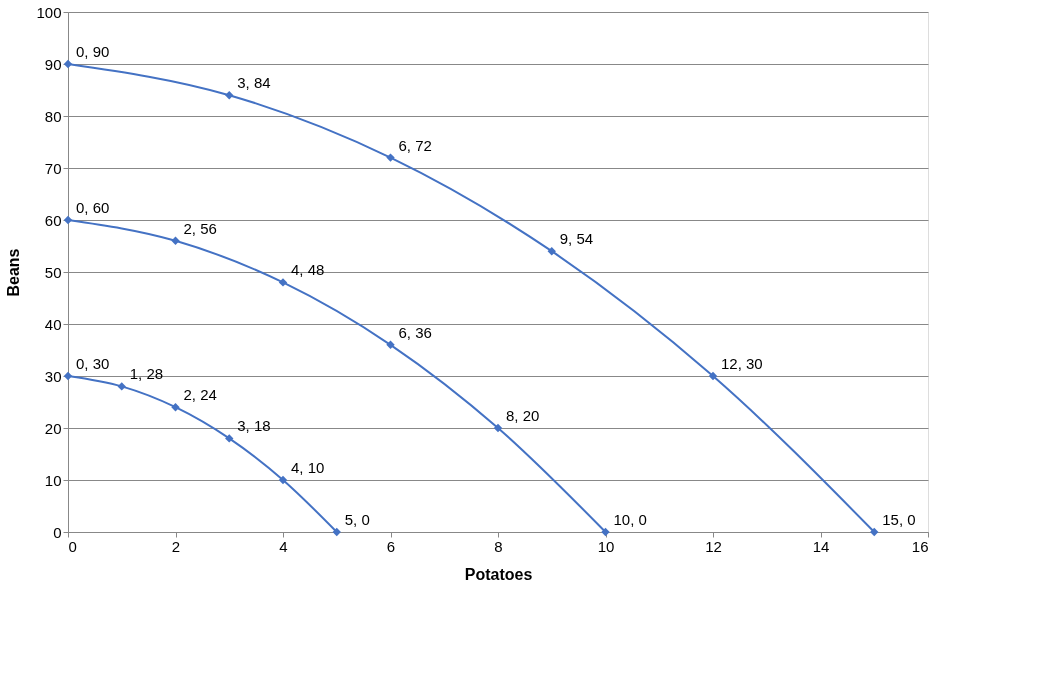 Image resolution: width=1037 pixels, height=683 pixels. I want to click on x-tick-label: 14, so click(821, 546).